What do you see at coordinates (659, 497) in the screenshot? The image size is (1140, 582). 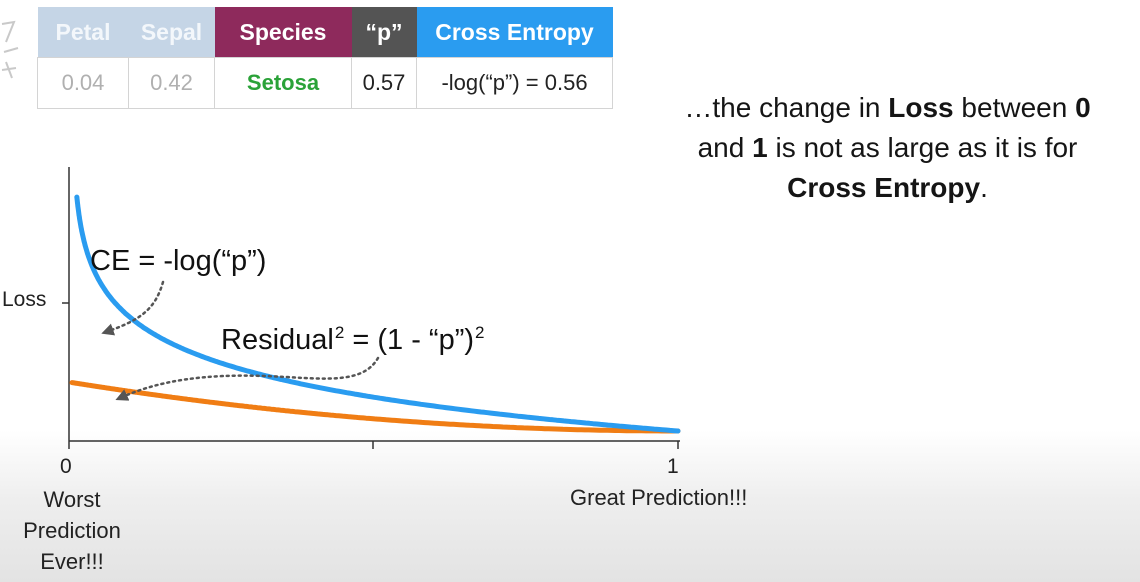 I see `great-prediction-label: Great Prediction!!!` at bounding box center [659, 497].